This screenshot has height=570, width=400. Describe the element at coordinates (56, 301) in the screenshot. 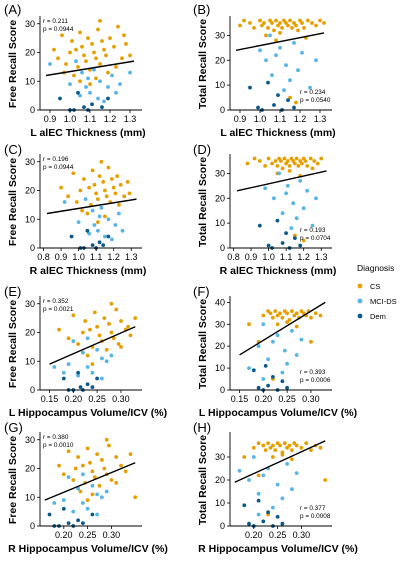

I see `stat-r: r = 0.352` at that location.